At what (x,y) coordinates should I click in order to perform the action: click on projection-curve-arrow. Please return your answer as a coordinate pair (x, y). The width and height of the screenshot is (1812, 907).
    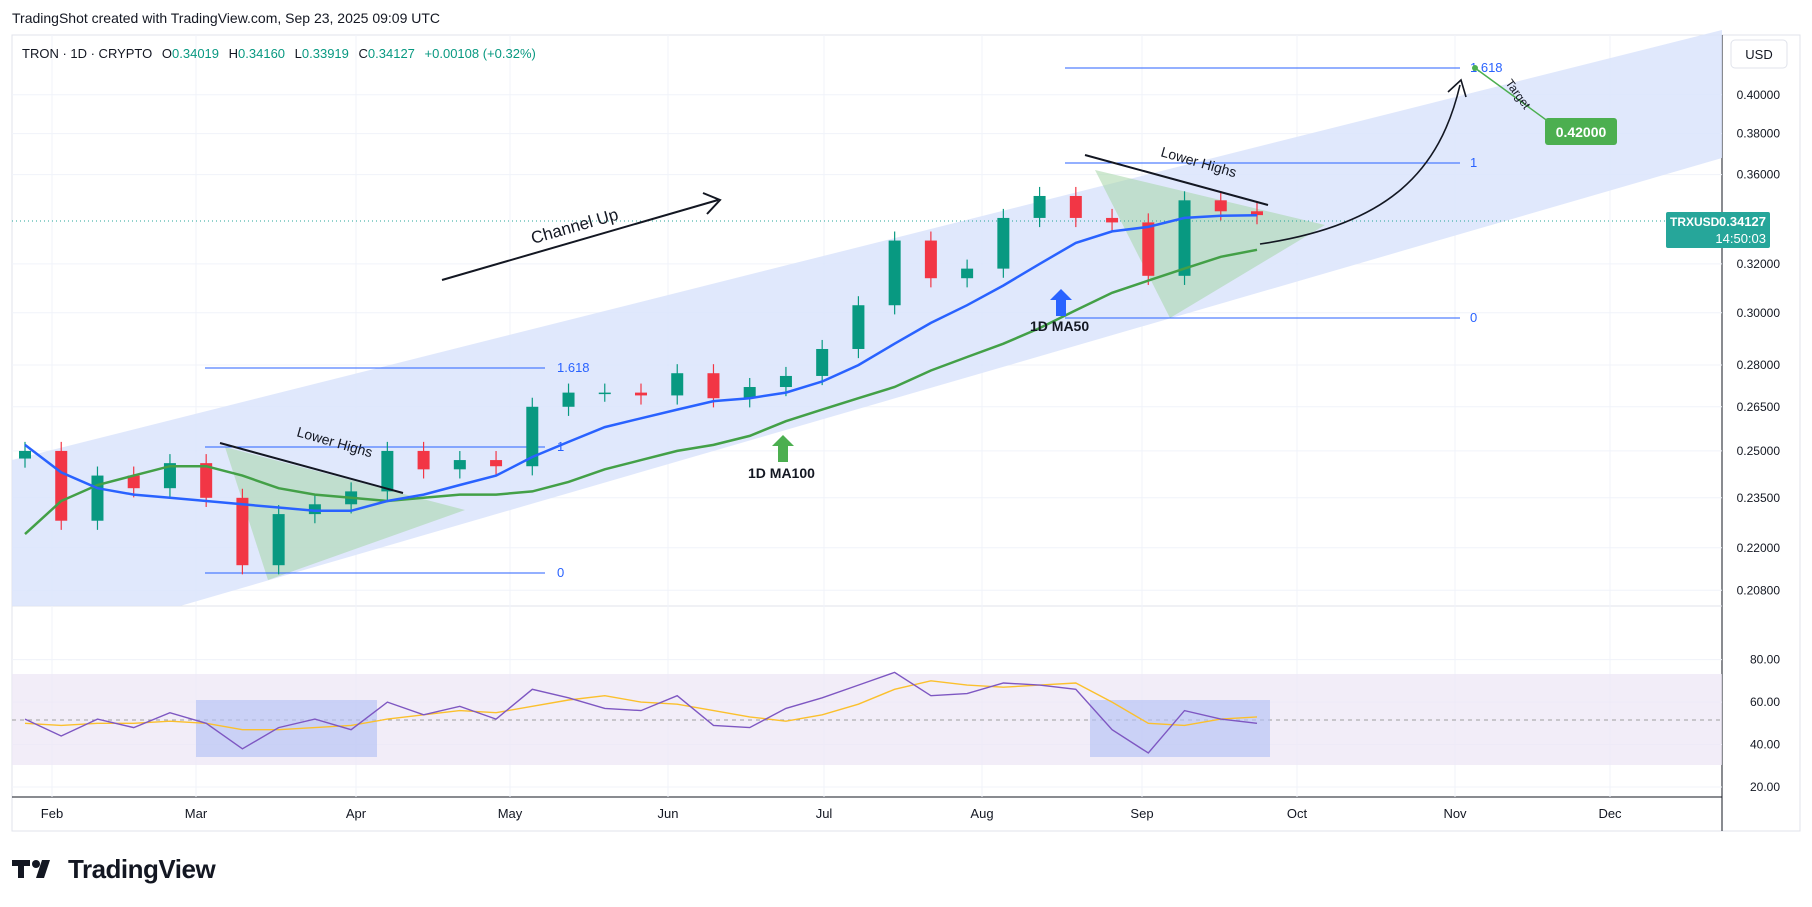
    Looking at the image, I should click on (1360, 164).